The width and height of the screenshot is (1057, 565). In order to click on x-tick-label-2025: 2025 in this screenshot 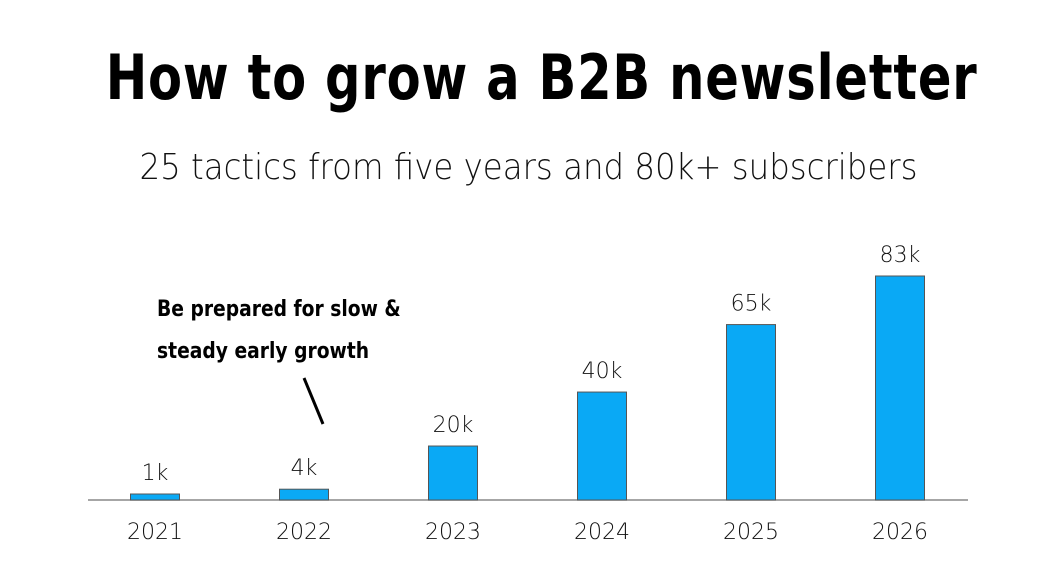, I will do `click(751, 532)`.